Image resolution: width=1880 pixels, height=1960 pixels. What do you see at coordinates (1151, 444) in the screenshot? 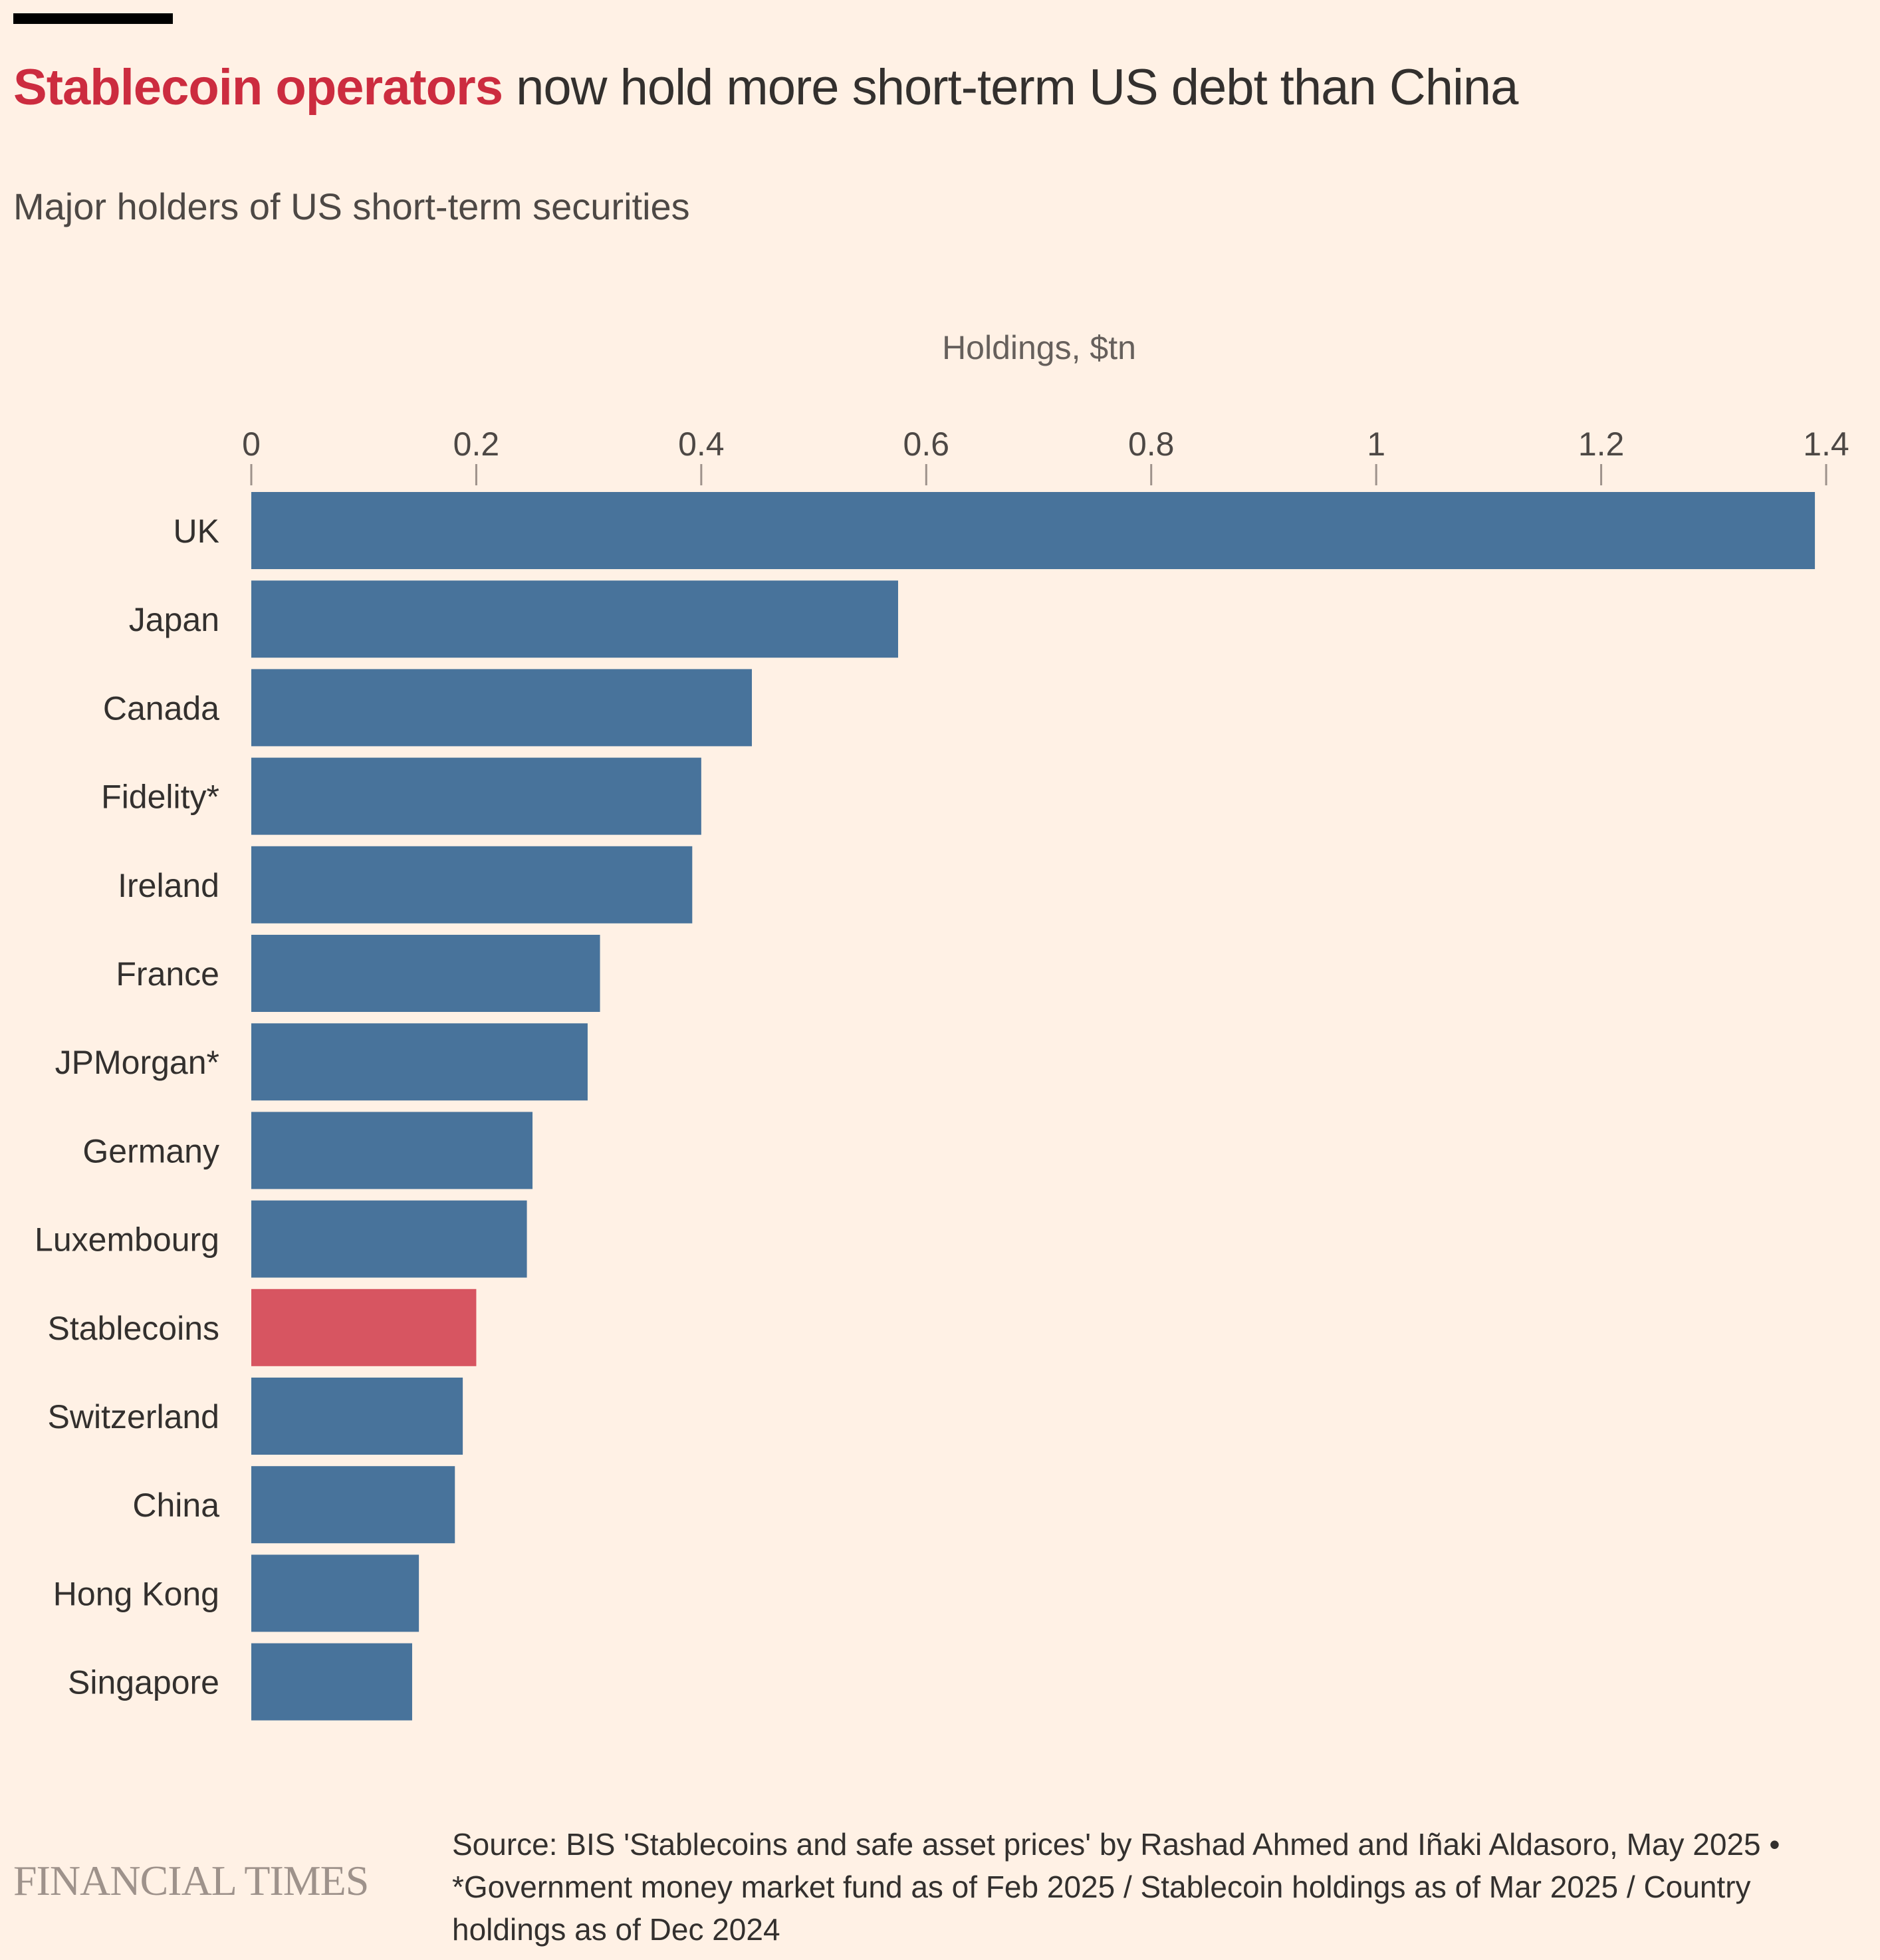
I see `x-tick-label: 0.8` at bounding box center [1151, 444].